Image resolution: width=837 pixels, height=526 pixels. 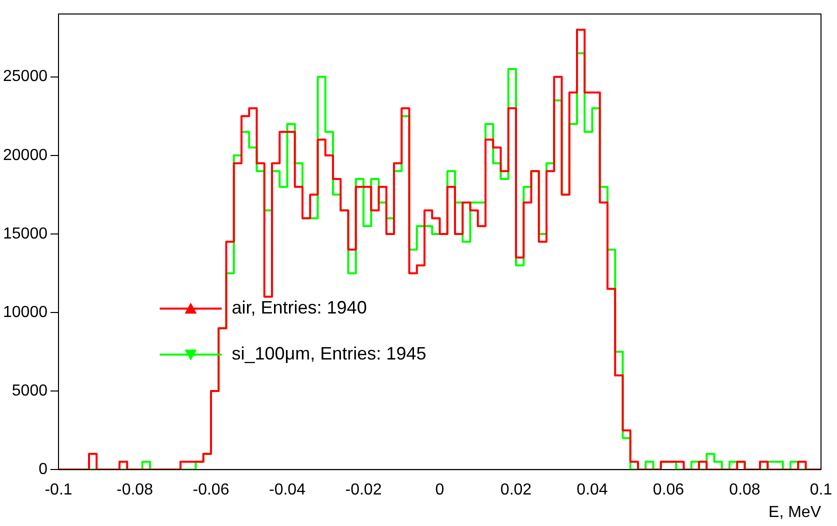 I want to click on x-tick-label: 0.1, so click(x=821, y=490).